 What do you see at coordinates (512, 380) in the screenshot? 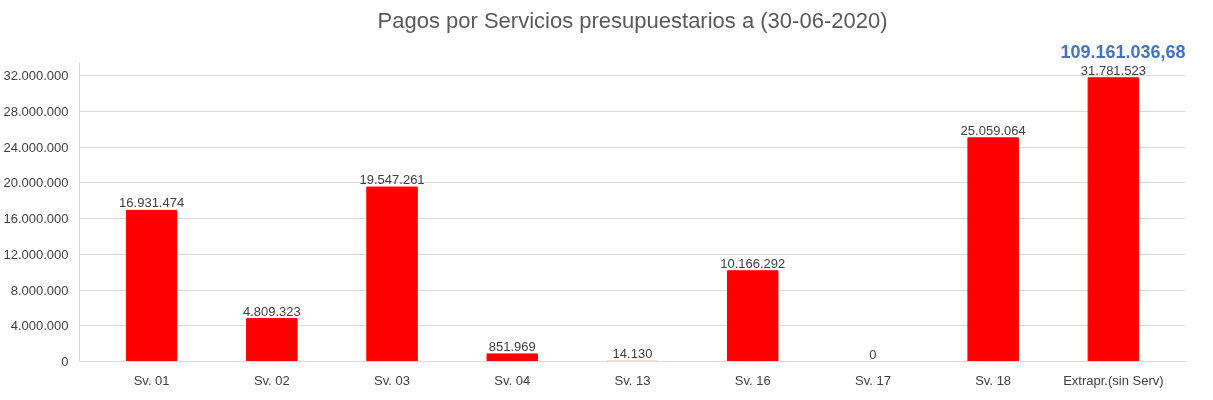
I see `x-tick-label: Sv. 04` at bounding box center [512, 380].